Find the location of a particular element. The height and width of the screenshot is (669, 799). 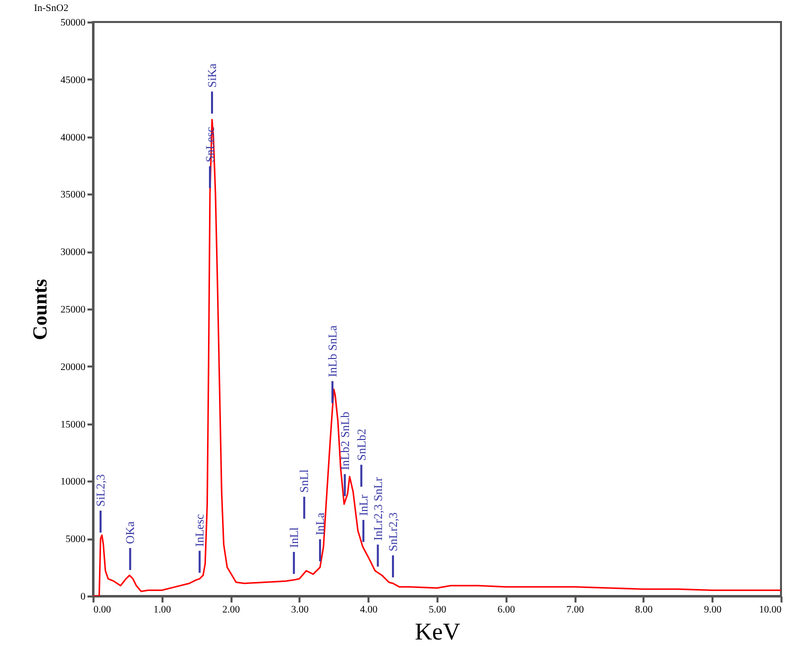

annotation: SiL2,3 is located at coordinates (101, 490).